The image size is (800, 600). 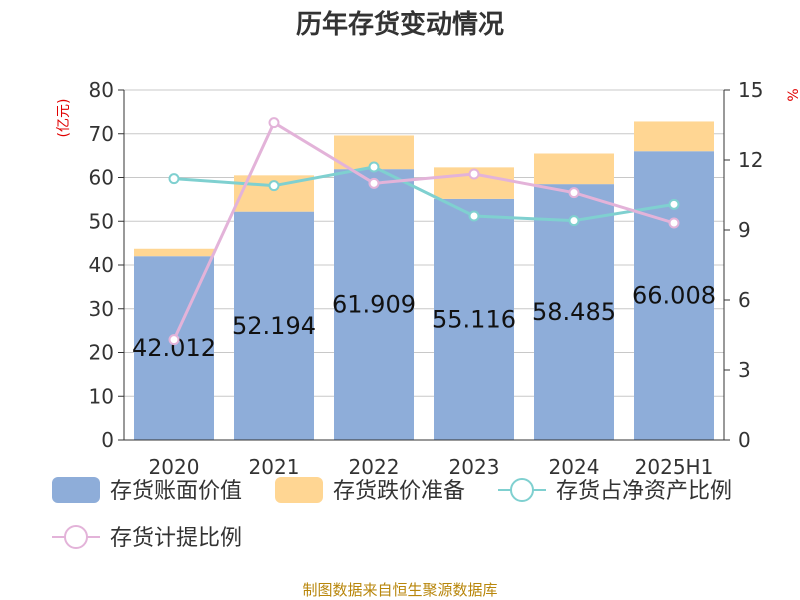 I want to click on right-axis-tick-label: 15, so click(x=750, y=90).